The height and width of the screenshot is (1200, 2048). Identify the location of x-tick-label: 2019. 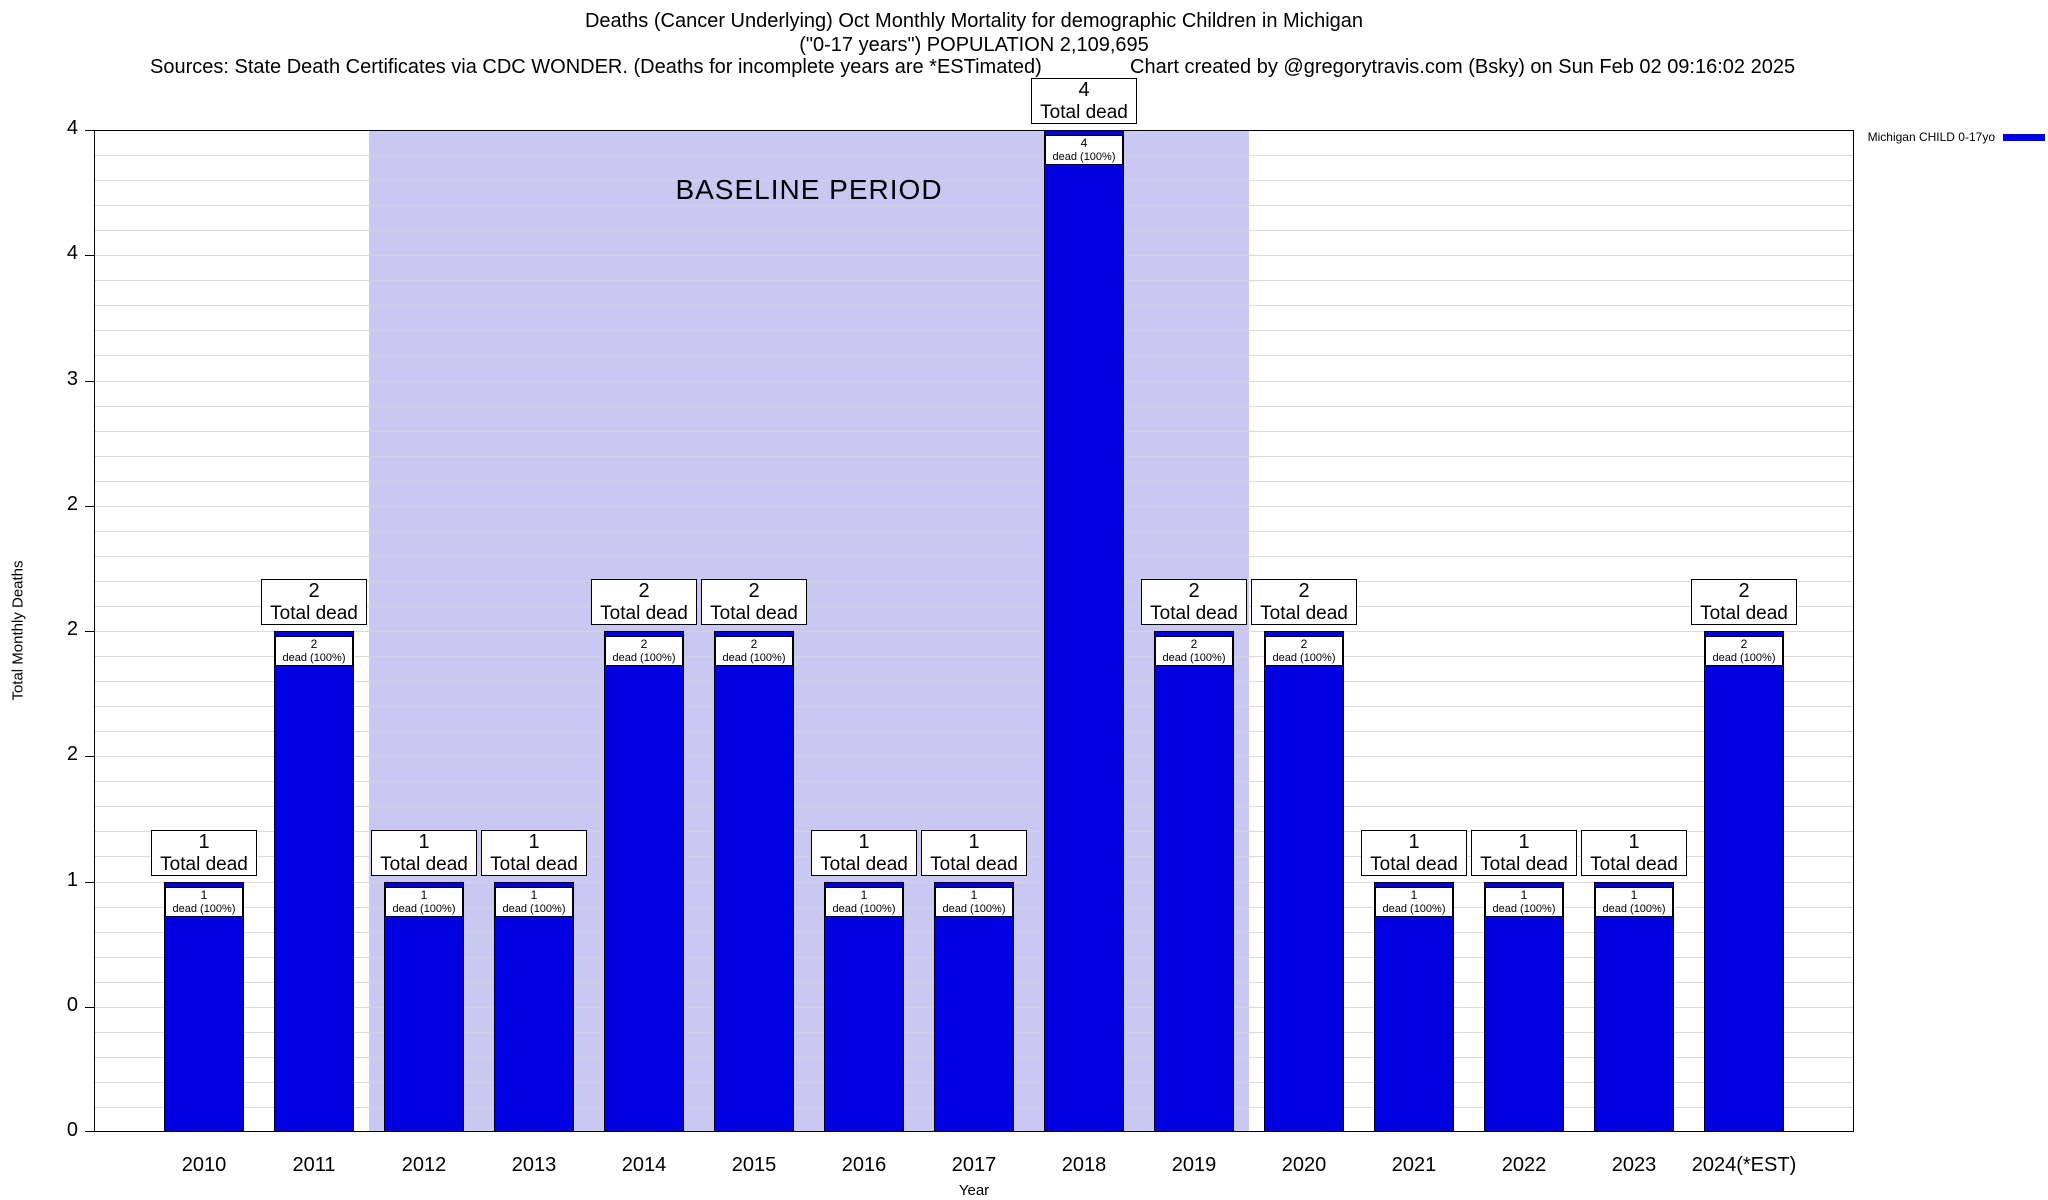
(1194, 1165).